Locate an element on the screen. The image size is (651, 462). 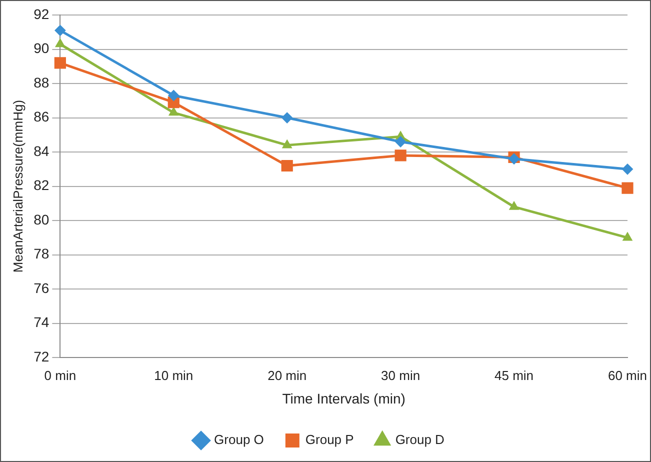
x-tick-label: 0 min is located at coordinates (60, 375).